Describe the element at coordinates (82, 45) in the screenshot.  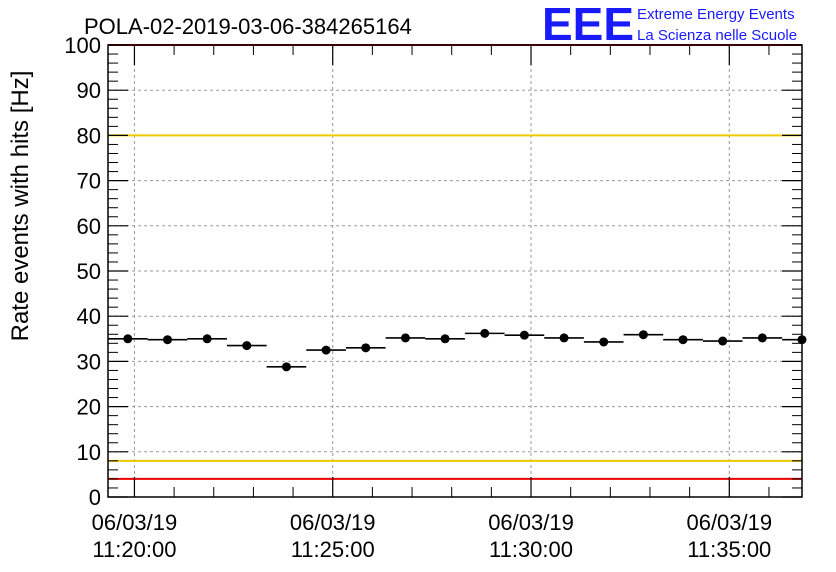
I see `y-tick-label: 100` at that location.